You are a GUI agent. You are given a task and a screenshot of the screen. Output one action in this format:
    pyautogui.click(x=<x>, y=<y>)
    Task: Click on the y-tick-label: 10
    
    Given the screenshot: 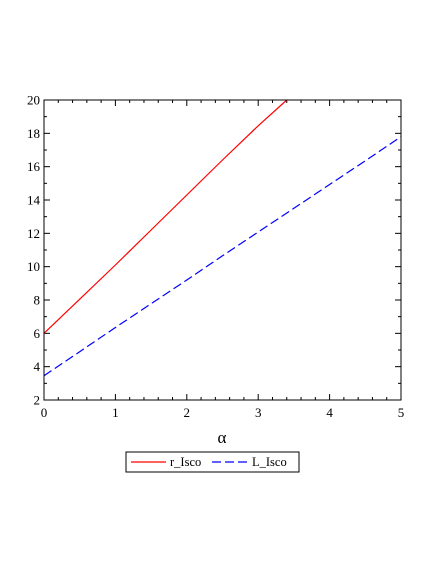 What is the action you would take?
    pyautogui.click(x=33, y=266)
    